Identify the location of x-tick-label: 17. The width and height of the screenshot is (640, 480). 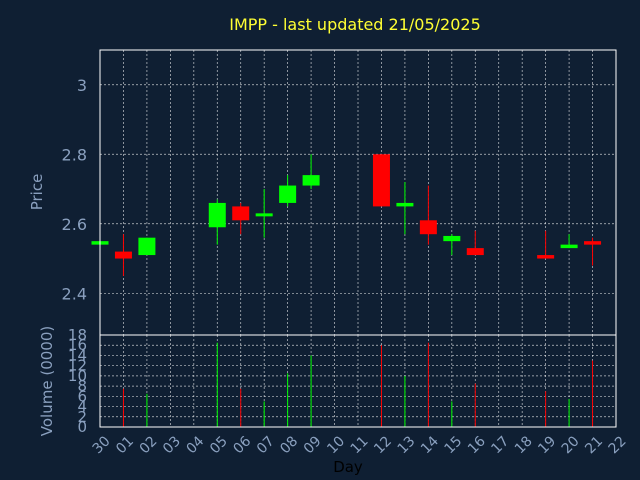
(500, 445).